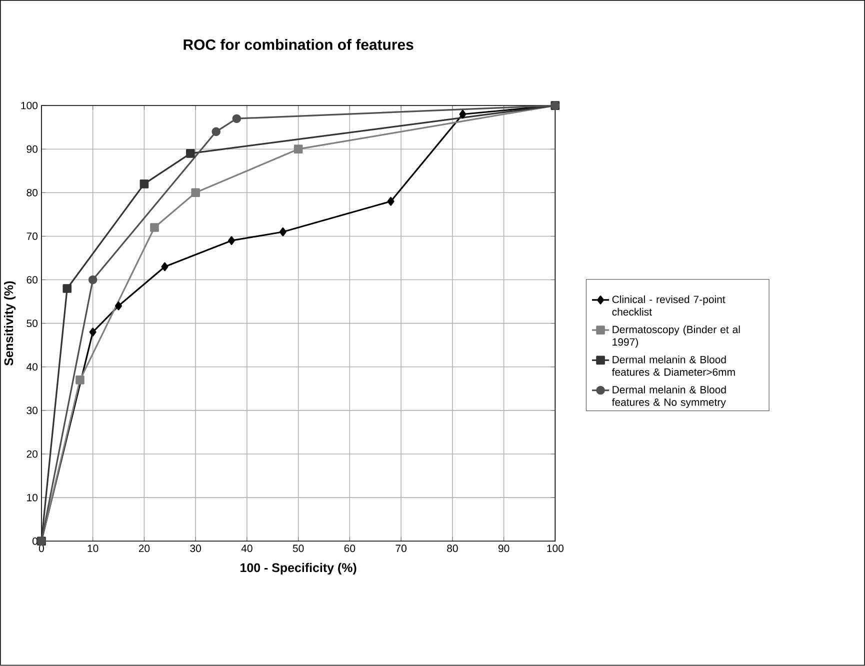  What do you see at coordinates (555, 548) in the screenshot?
I see `x-tick-label: 100` at bounding box center [555, 548].